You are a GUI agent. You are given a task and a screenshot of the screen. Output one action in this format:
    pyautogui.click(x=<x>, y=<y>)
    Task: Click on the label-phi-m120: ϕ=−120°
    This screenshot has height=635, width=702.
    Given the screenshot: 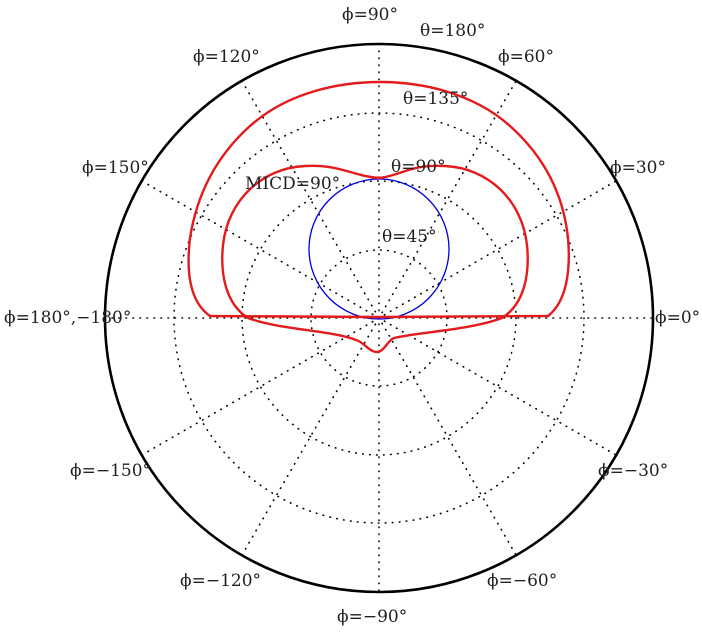 What is the action you would take?
    pyautogui.click(x=220, y=581)
    